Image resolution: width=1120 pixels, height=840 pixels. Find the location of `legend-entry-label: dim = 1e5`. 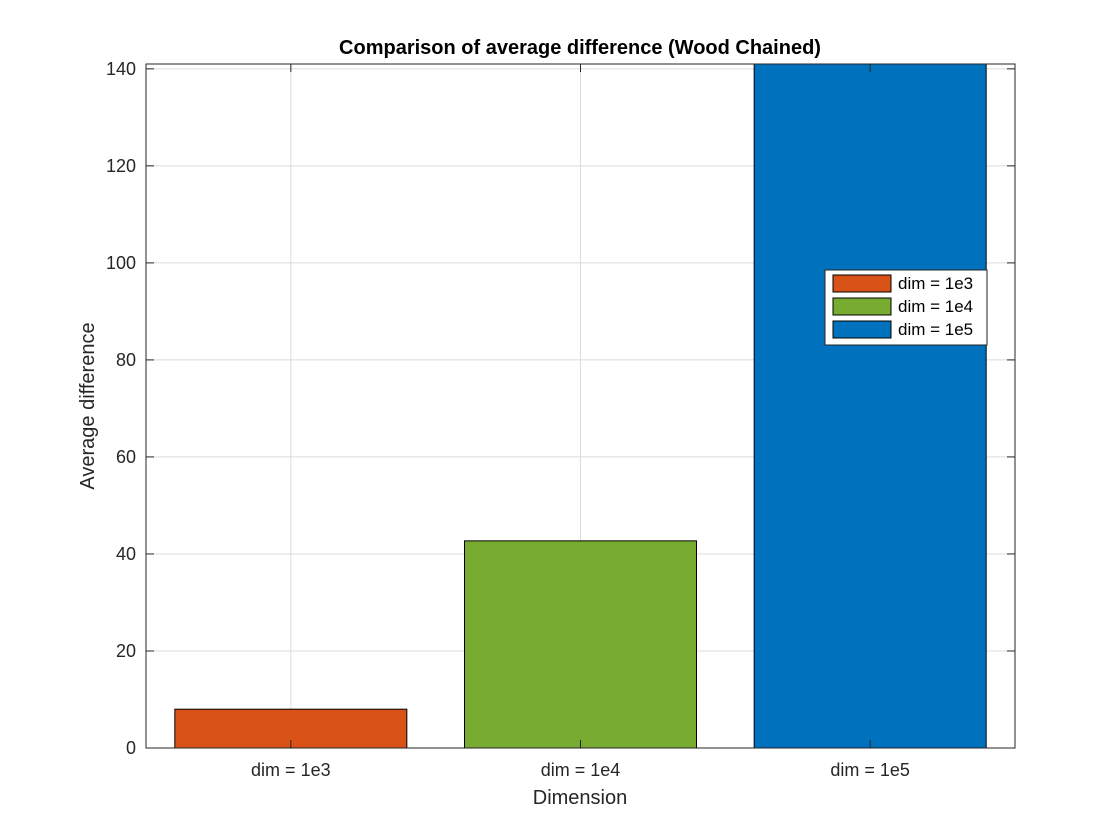

legend-entry-label: dim = 1e5 is located at coordinates (935, 329).